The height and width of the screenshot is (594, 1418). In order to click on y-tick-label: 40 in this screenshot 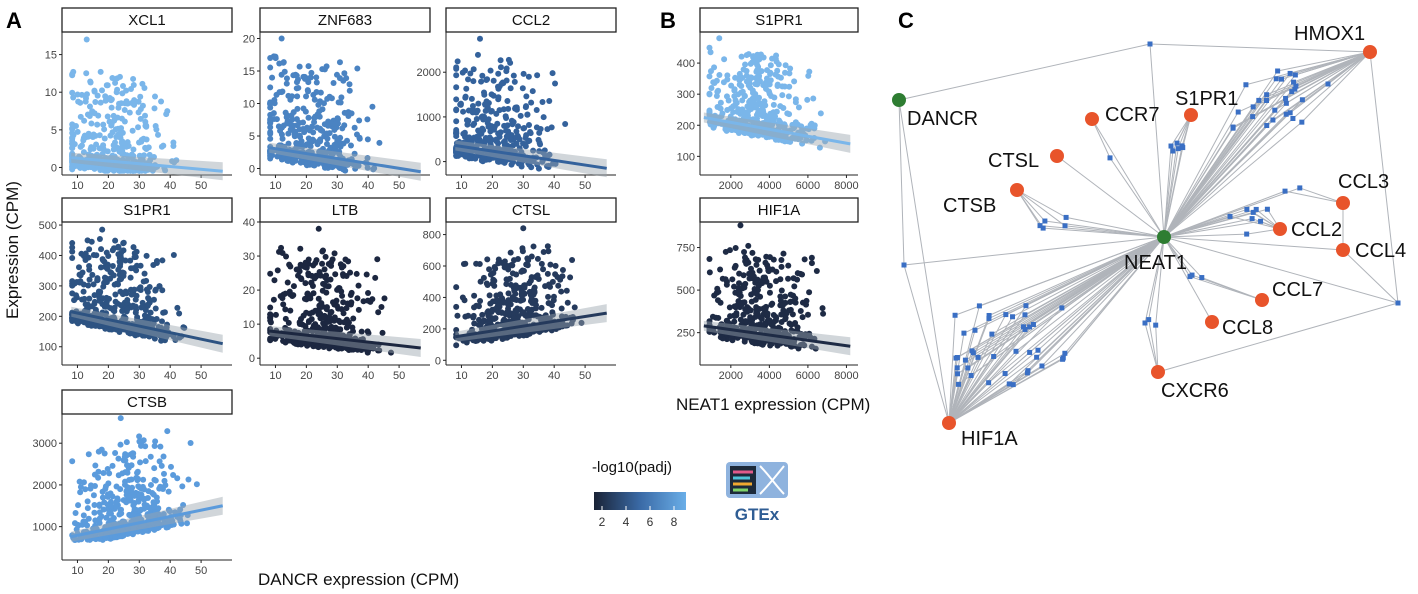, I will do `click(249, 223)`.